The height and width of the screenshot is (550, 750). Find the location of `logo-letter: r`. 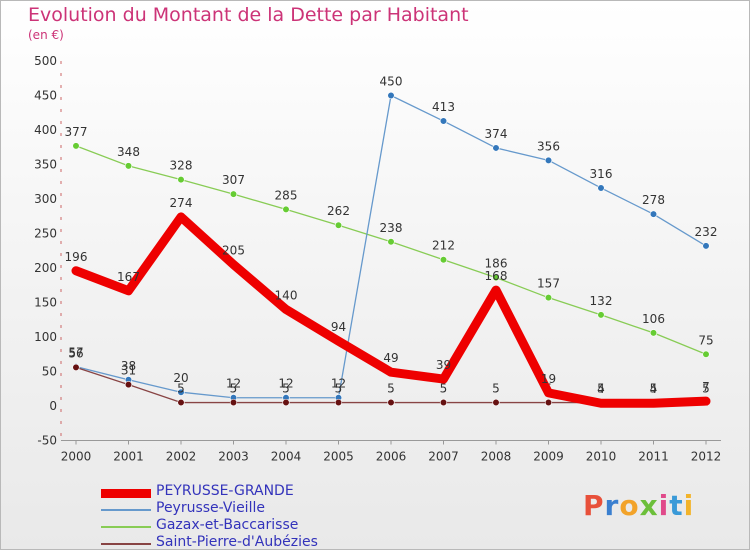

logo-letter: r is located at coordinates (612, 505).